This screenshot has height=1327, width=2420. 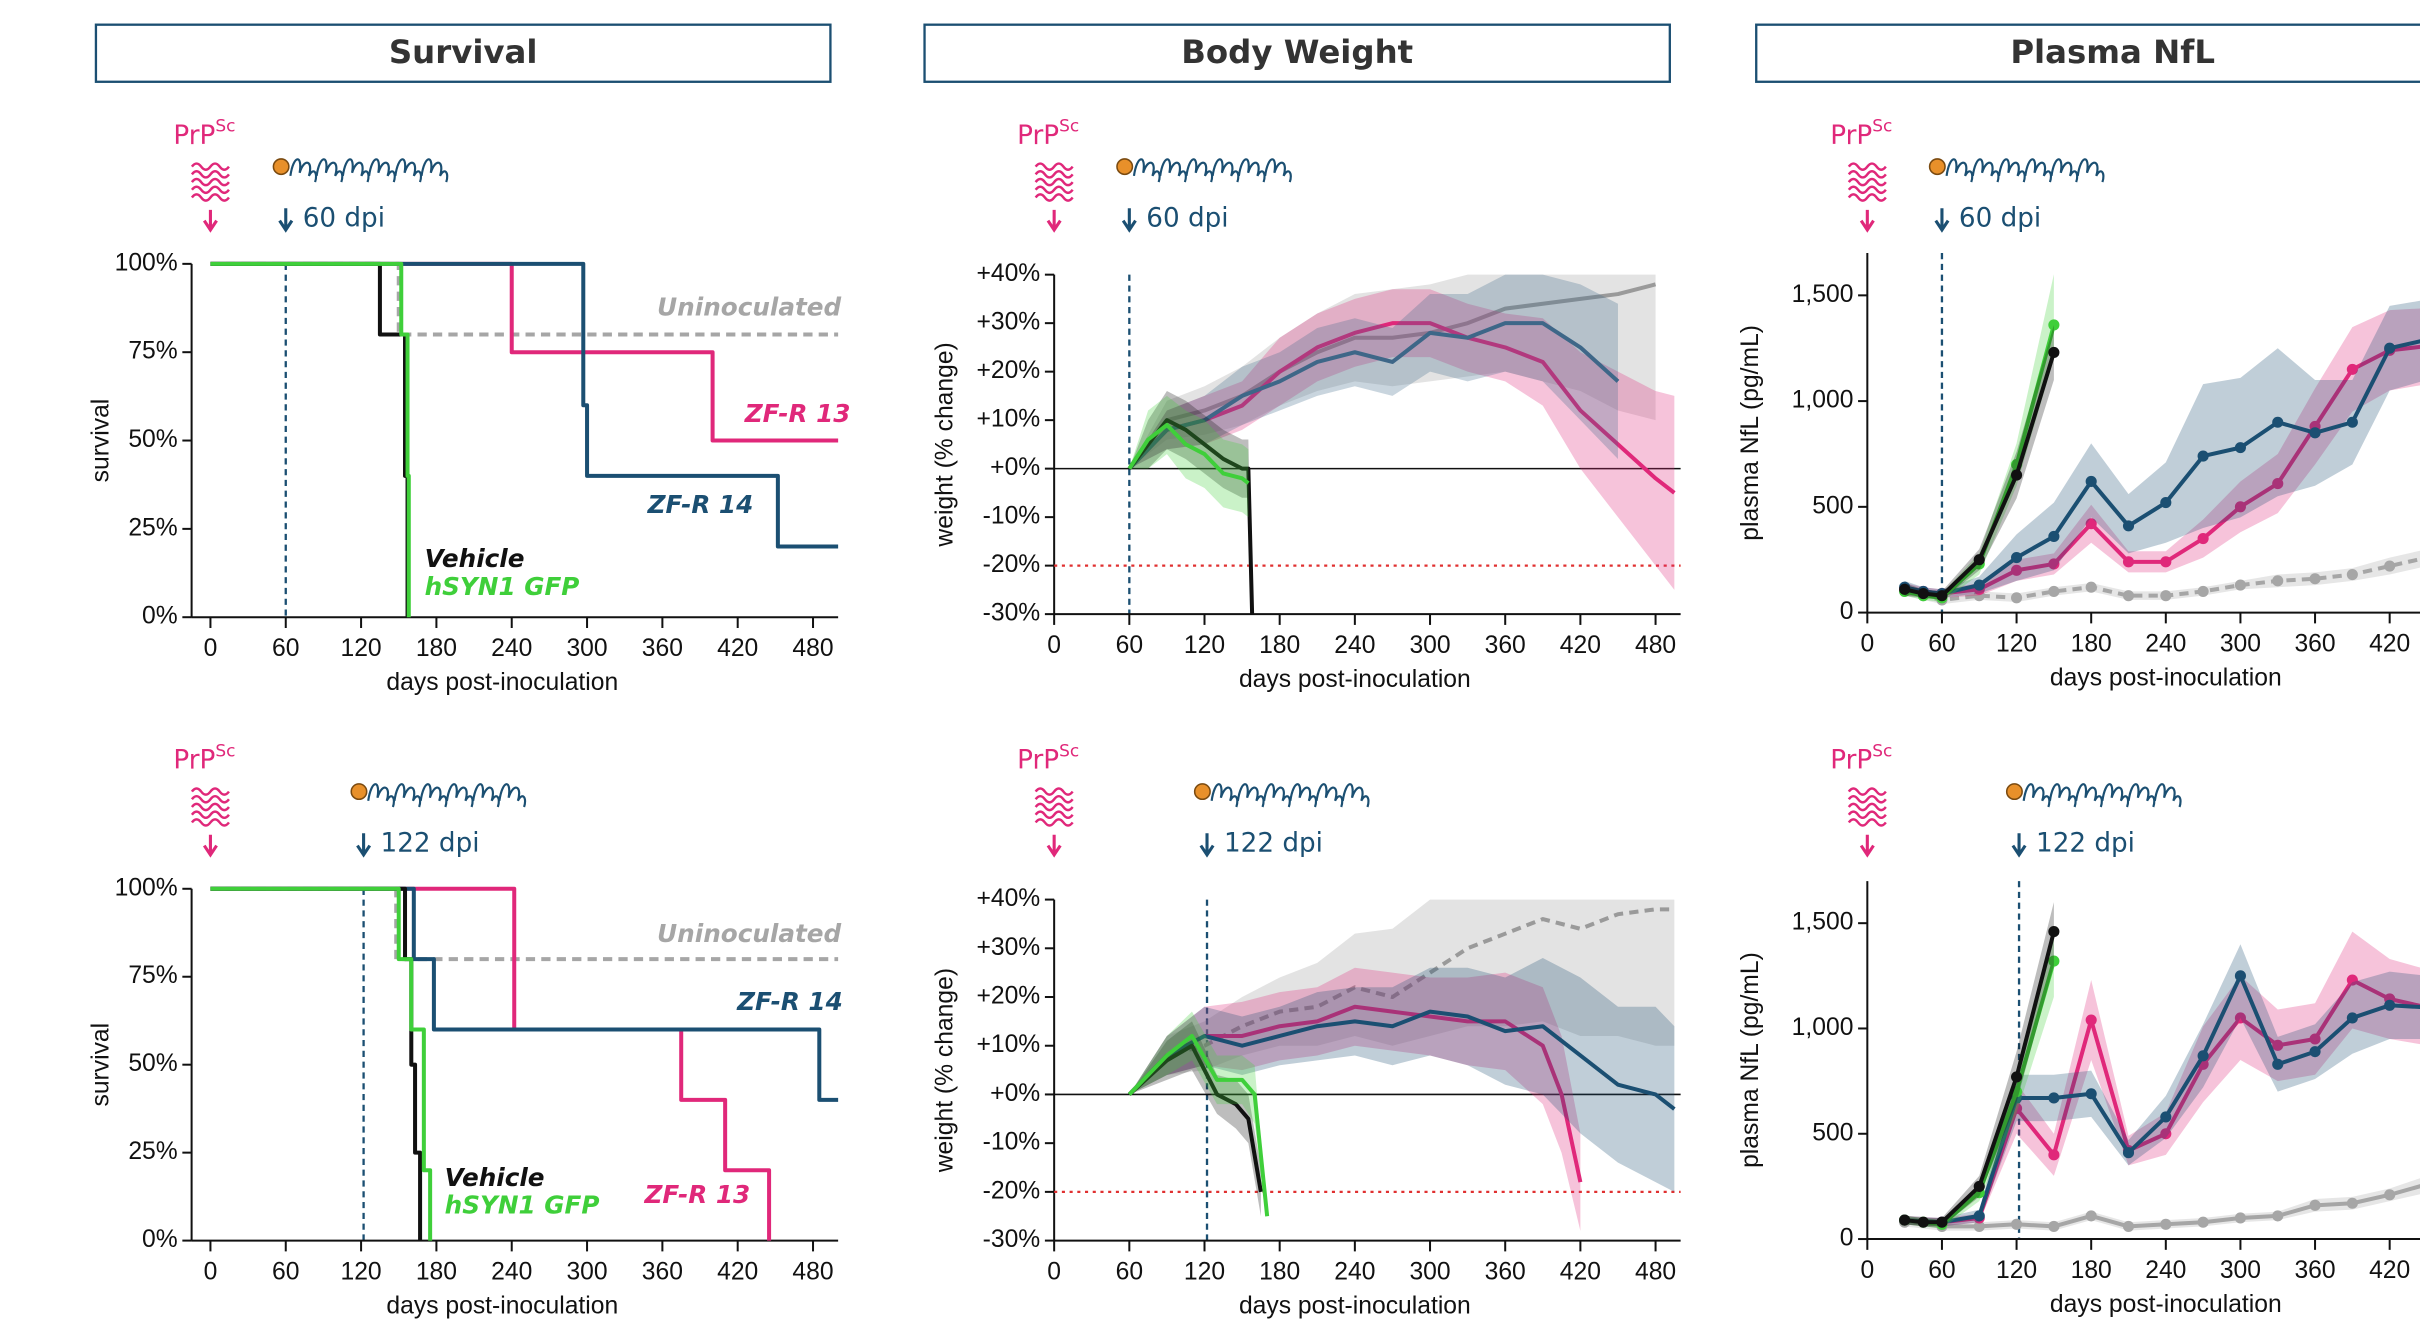 I want to click on x-tick-label: 300, so click(x=2240, y=1270).